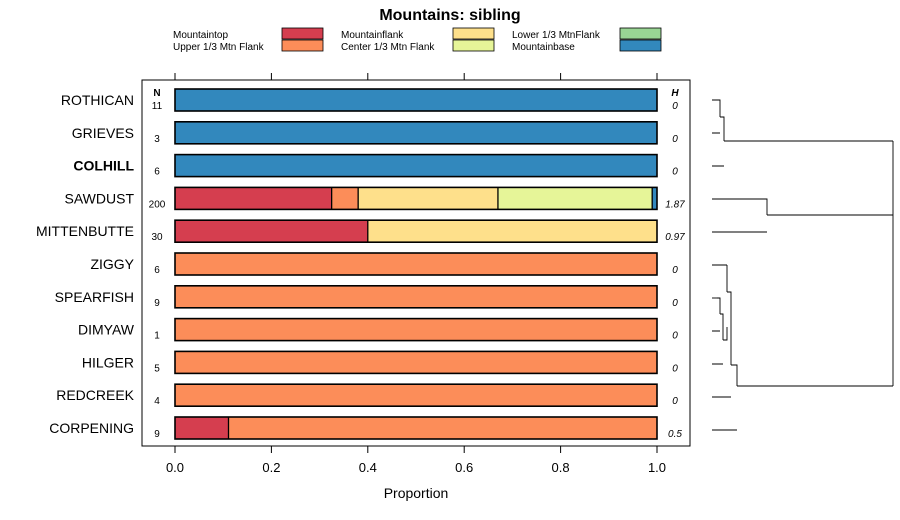 The width and height of the screenshot is (900, 520). What do you see at coordinates (95, 395) in the screenshot?
I see `row-label: REDCREEK` at bounding box center [95, 395].